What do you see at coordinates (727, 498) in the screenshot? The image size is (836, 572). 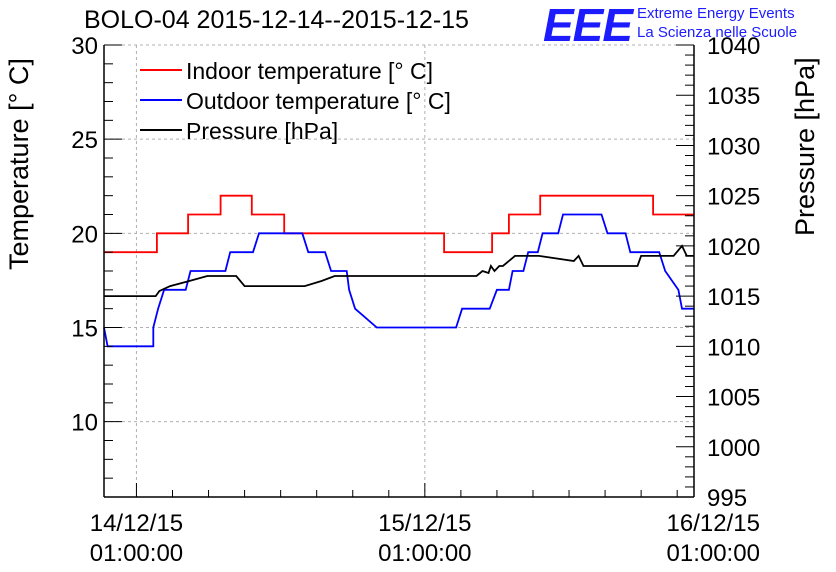 I see `y-tick-label-right: 995` at bounding box center [727, 498].